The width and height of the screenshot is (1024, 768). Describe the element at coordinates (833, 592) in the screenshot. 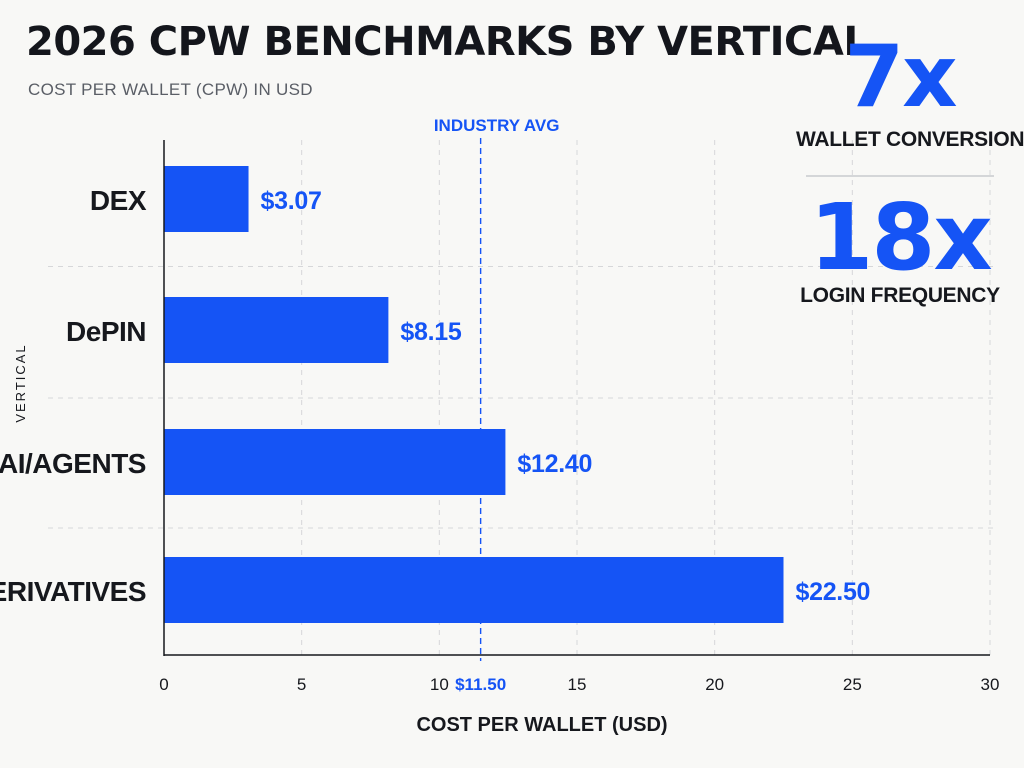

I see `bar-value-label: $22.50` at that location.